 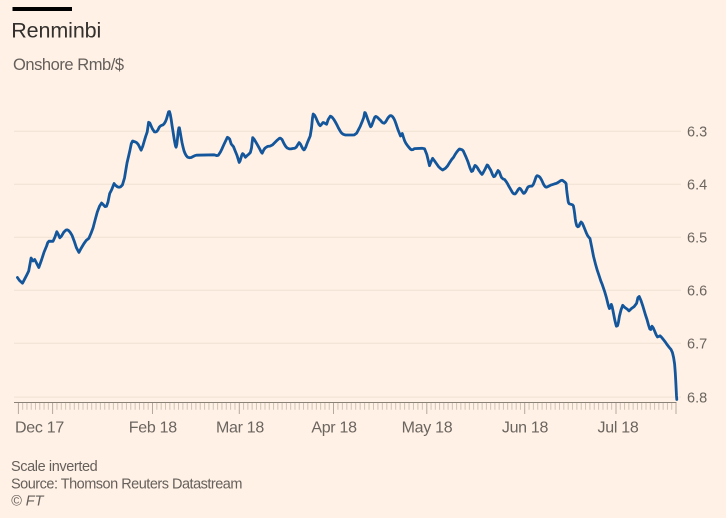 What do you see at coordinates (28, 502) in the screenshot?
I see `svg-text: © FT` at bounding box center [28, 502].